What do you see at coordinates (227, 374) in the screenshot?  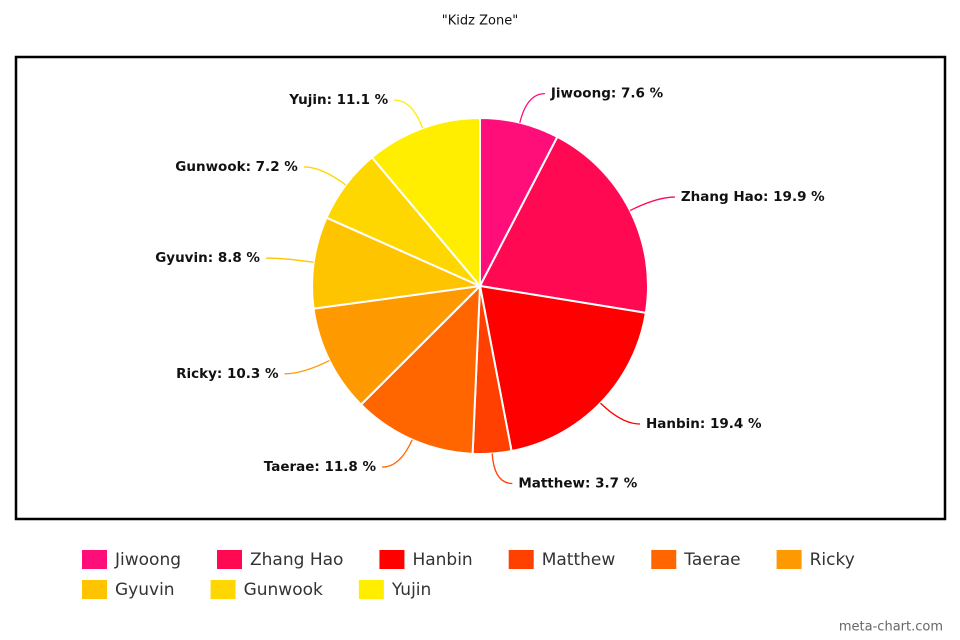 I see `data-label: Ricky: 10.3 %` at bounding box center [227, 374].